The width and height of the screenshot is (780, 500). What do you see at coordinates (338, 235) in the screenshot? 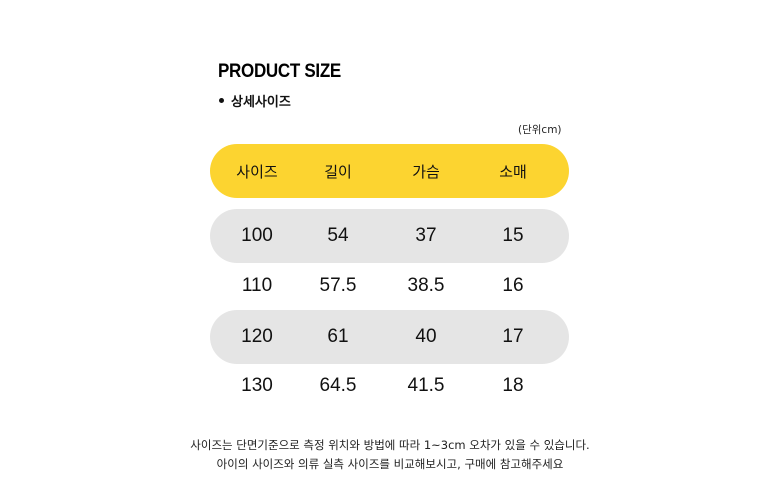
I see `cell-length: 54` at bounding box center [338, 235].